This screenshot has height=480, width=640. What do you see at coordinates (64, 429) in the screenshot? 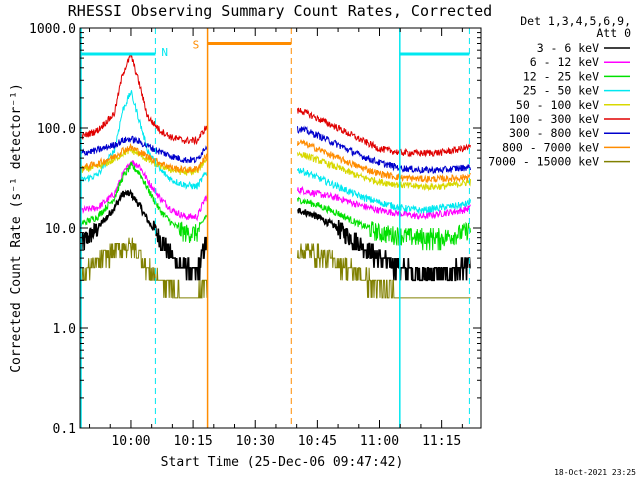
I see `y-tick-label: 0.1` at bounding box center [64, 429].